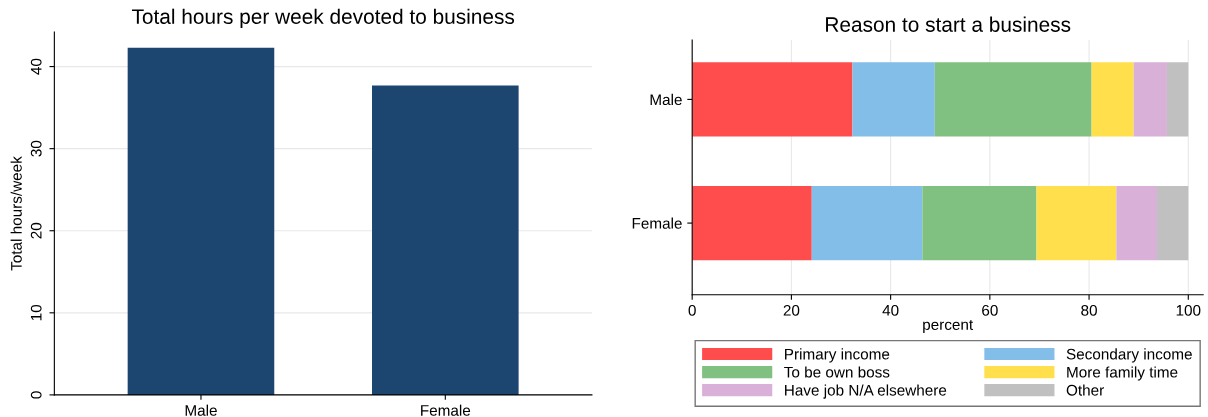  What do you see at coordinates (990, 310) in the screenshot?
I see `x-tick-label: 60` at bounding box center [990, 310].